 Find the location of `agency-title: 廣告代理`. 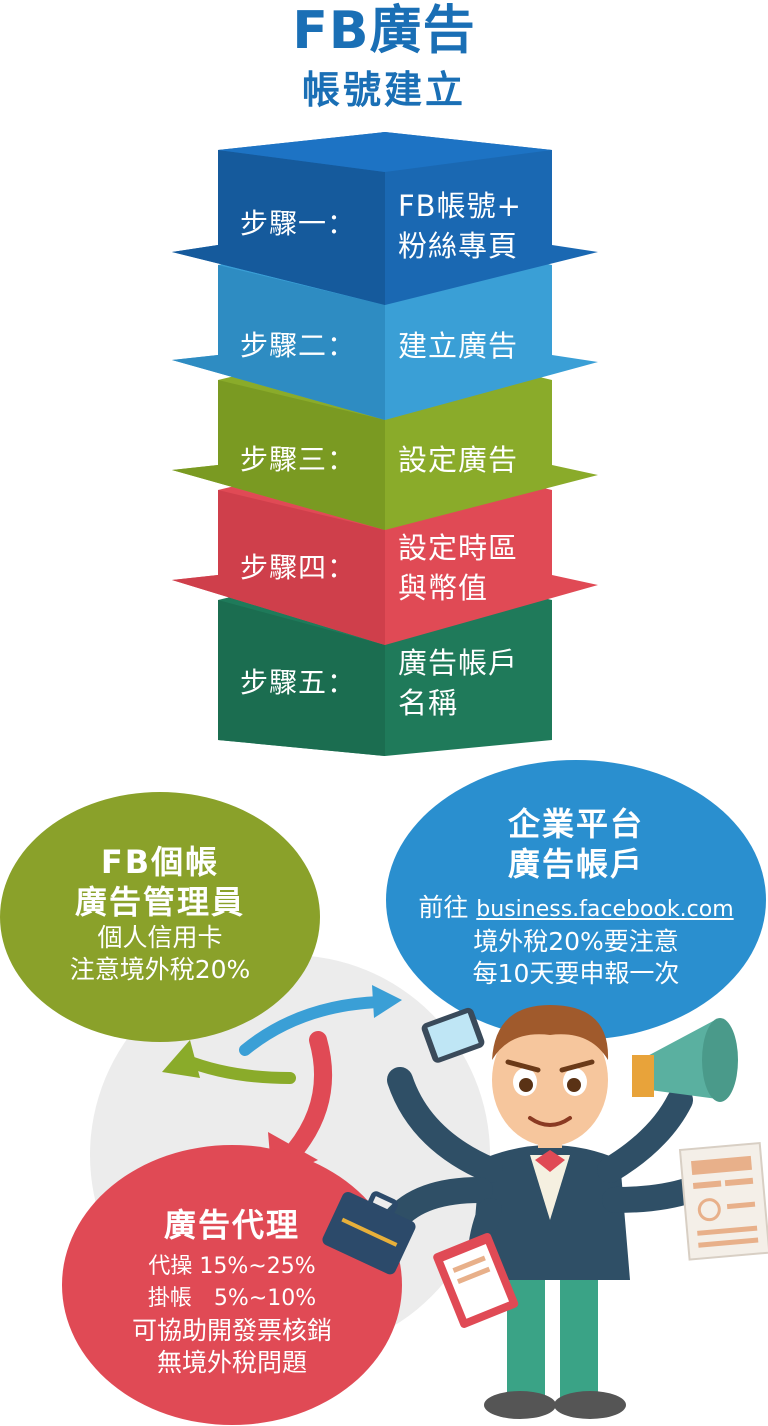

agency-title: 廣告代理 is located at coordinates (231, 1225).